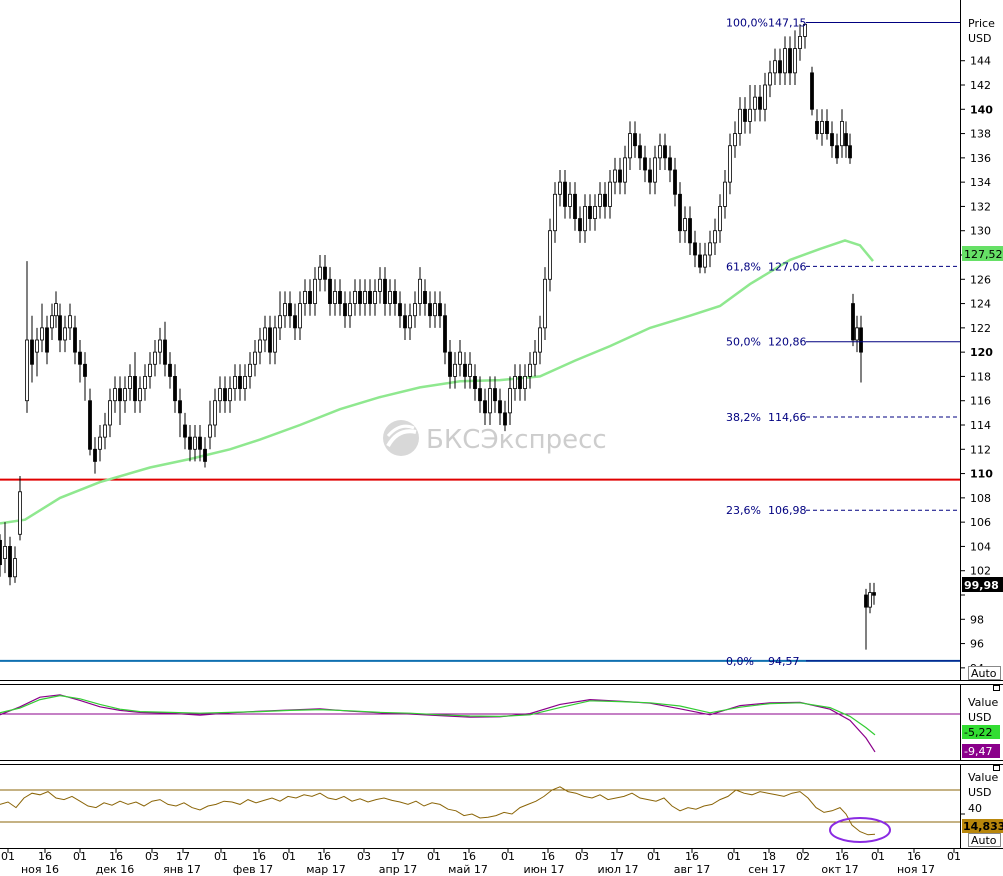 The width and height of the screenshot is (1003, 876). I want to click on price-tick-label: 136, so click(980, 158).